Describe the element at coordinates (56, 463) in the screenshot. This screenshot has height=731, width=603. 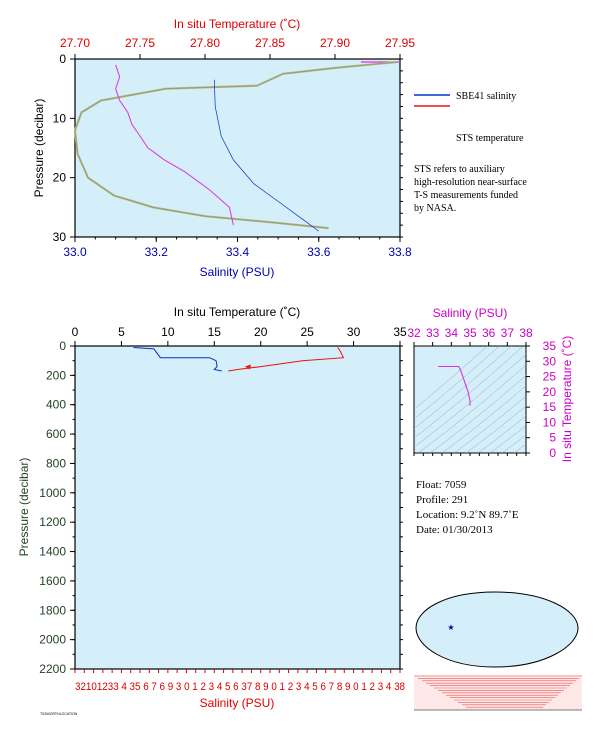
I see `bottom-pres-tick-label: 800` at that location.